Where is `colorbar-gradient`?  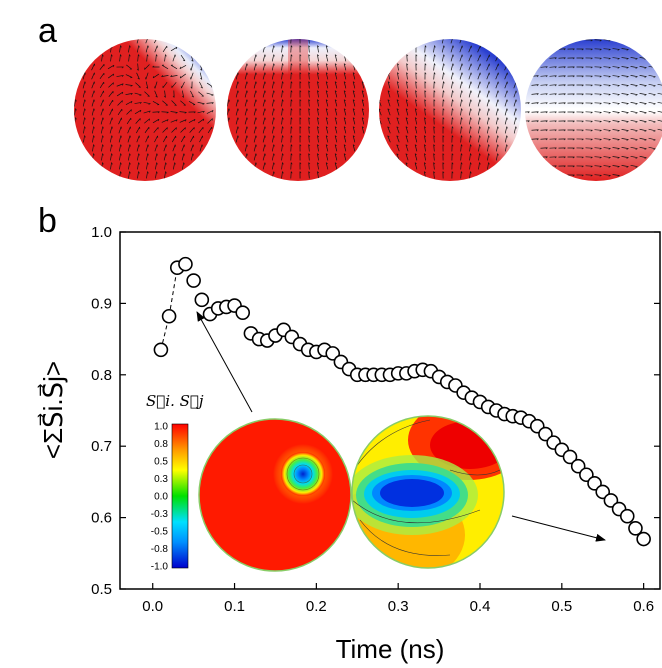
colorbar-gradient is located at coordinates (180, 496).